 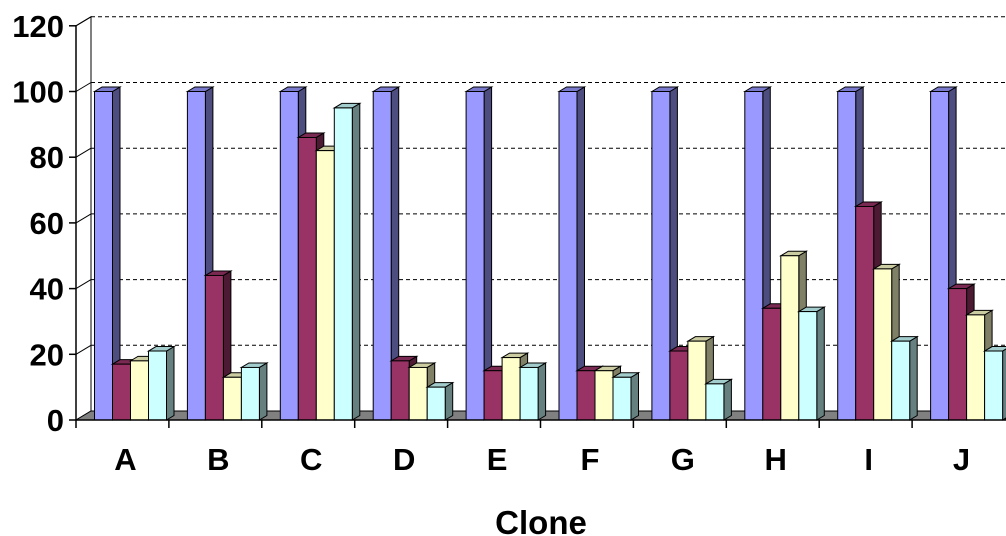 I want to click on x-axis-title: Clone, so click(x=541, y=520).